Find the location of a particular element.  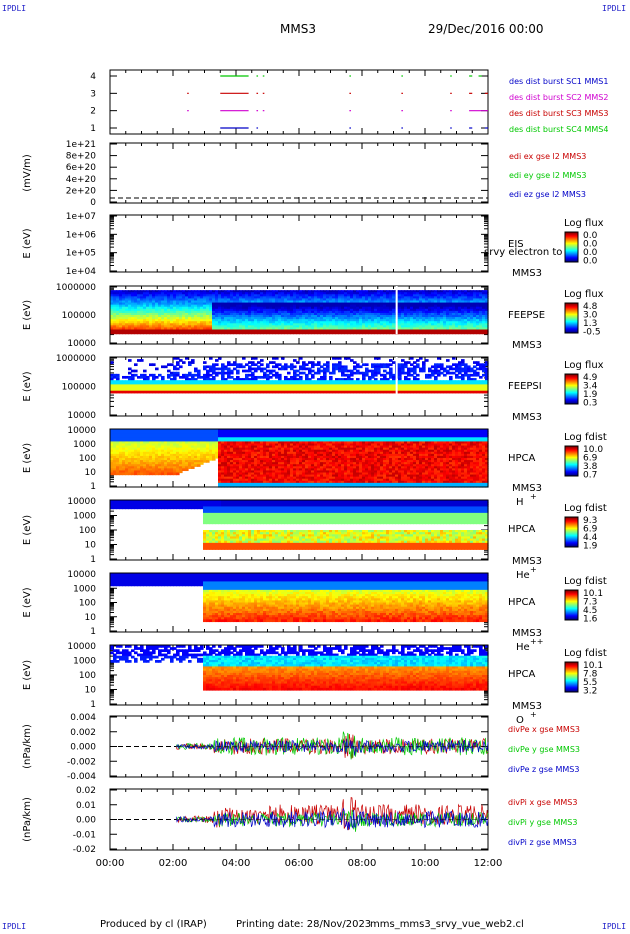

ytick-label-hpca_o: 100 is located at coordinates (87, 676).